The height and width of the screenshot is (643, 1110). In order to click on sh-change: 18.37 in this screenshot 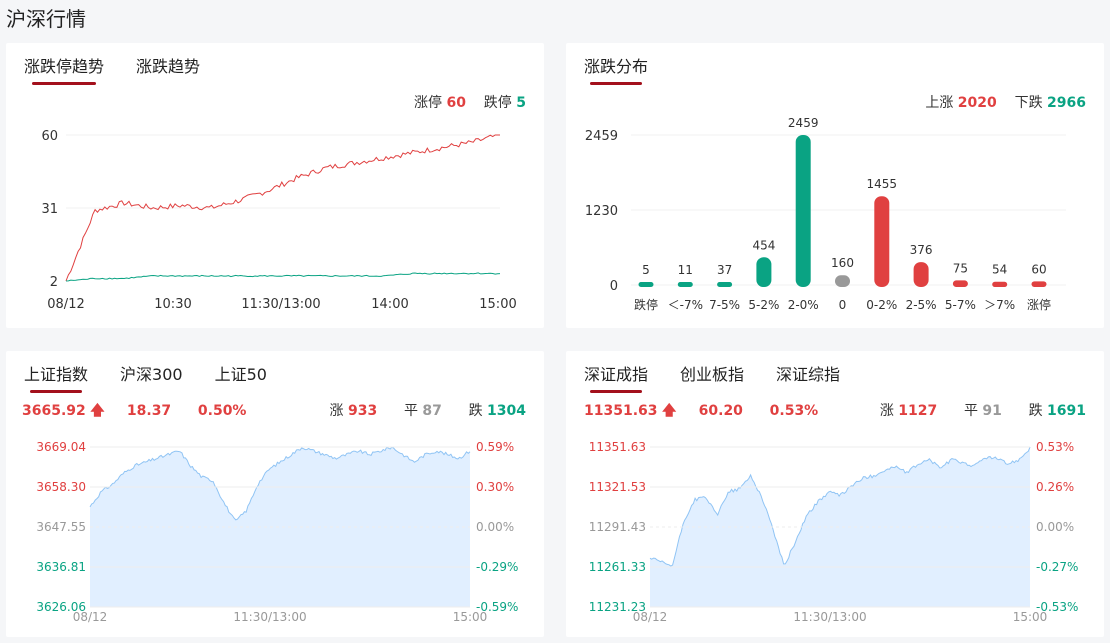, I will do `click(149, 411)`.